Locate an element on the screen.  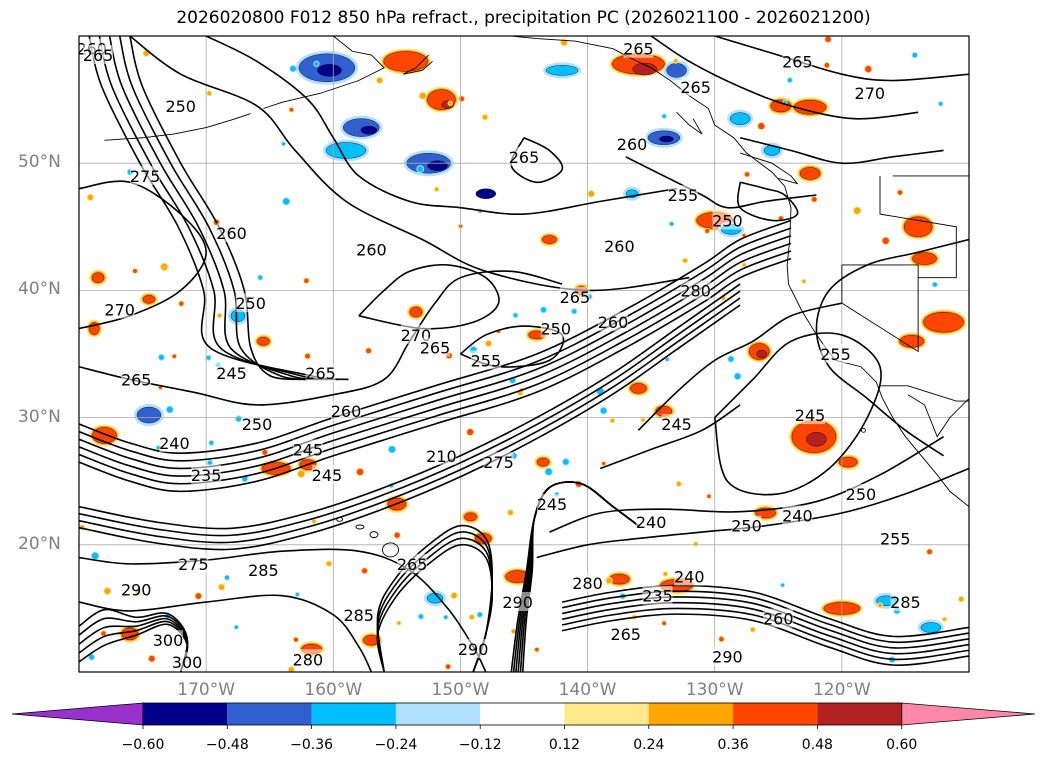
longitude-label: 140°W is located at coordinates (587, 690).